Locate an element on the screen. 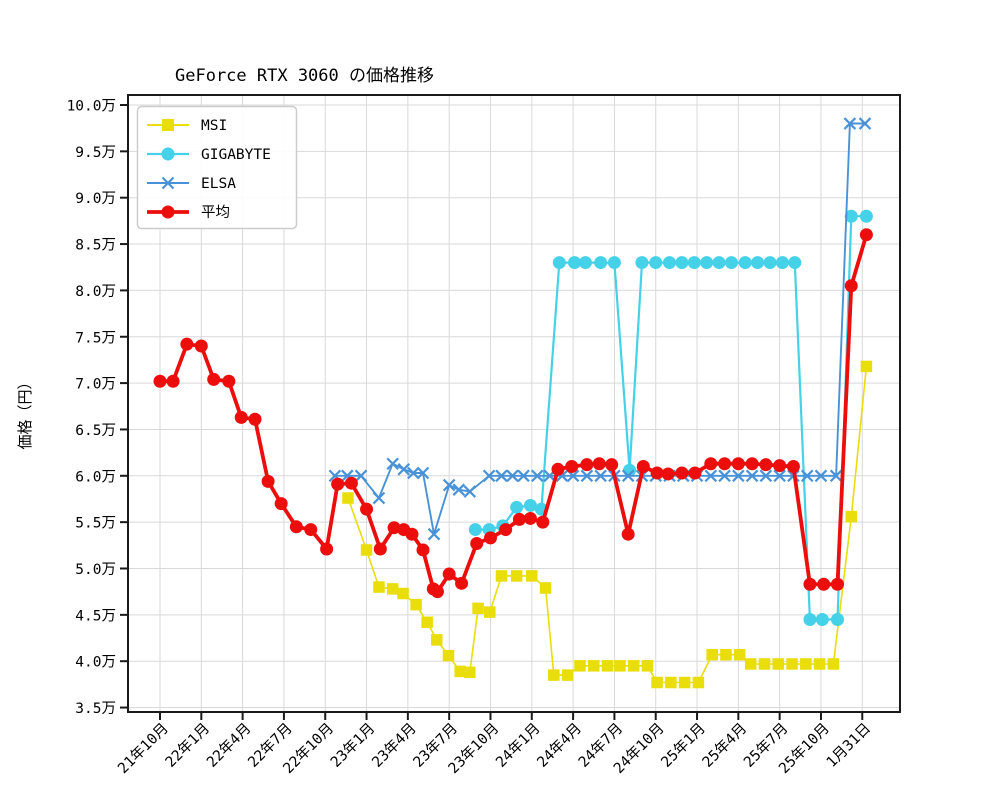 Image resolution: width=1000 pixels, height=800 pixels. legend-label-msi: MSI is located at coordinates (214, 126).